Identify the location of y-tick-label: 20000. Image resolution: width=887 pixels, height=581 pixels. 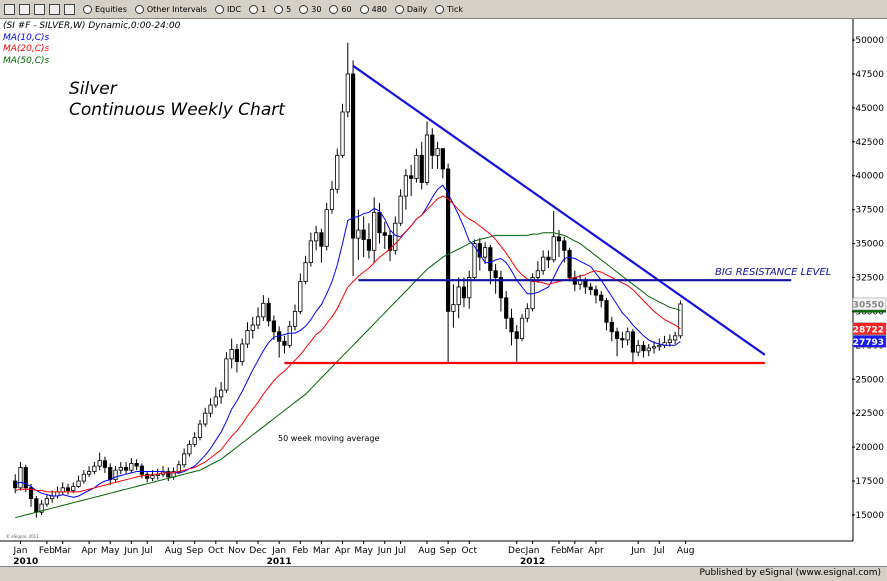
(869, 448).